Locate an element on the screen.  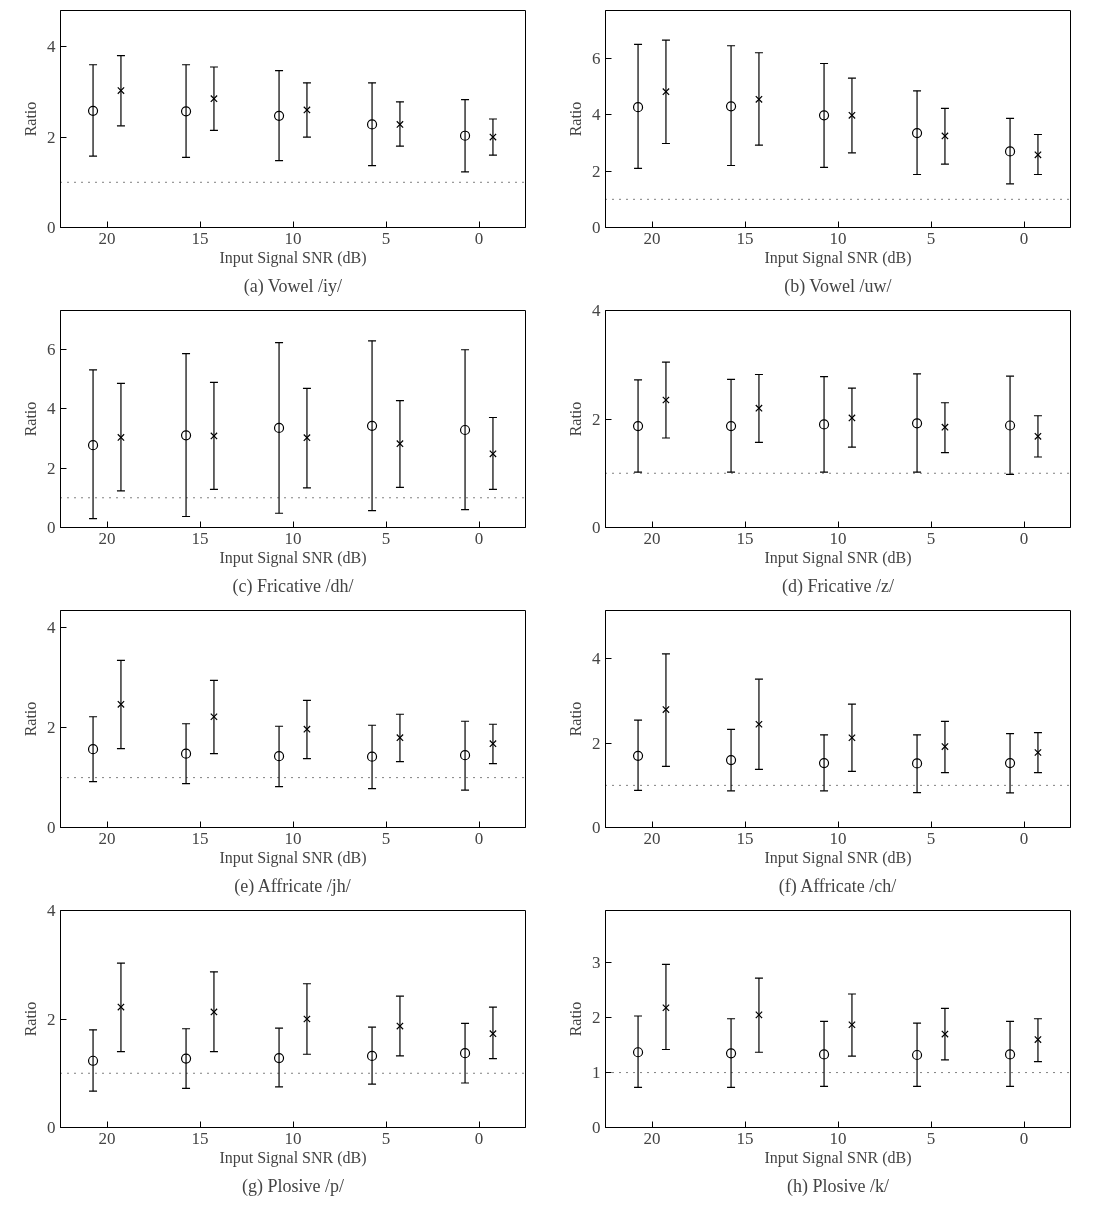
y-tick-label: 1 is located at coordinates (596, 1073).